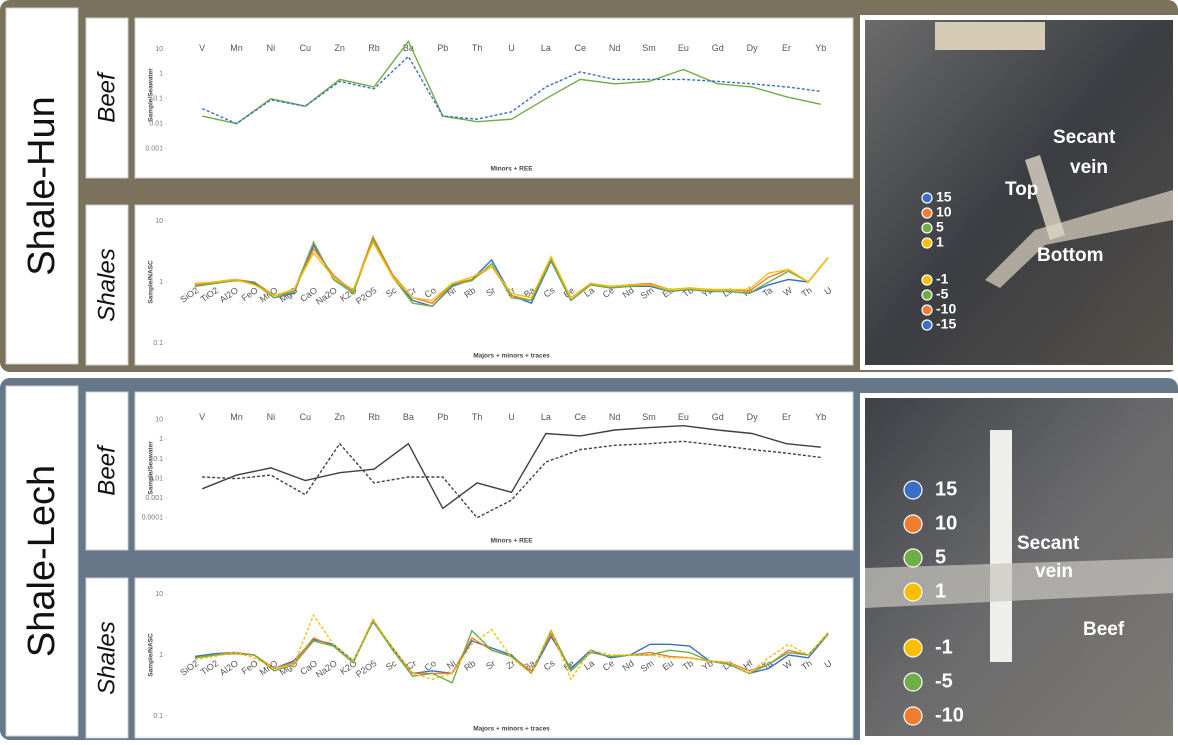 This screenshot has width=1178, height=745. What do you see at coordinates (683, 48) in the screenshot?
I see `x-tick-label: Eu` at bounding box center [683, 48].